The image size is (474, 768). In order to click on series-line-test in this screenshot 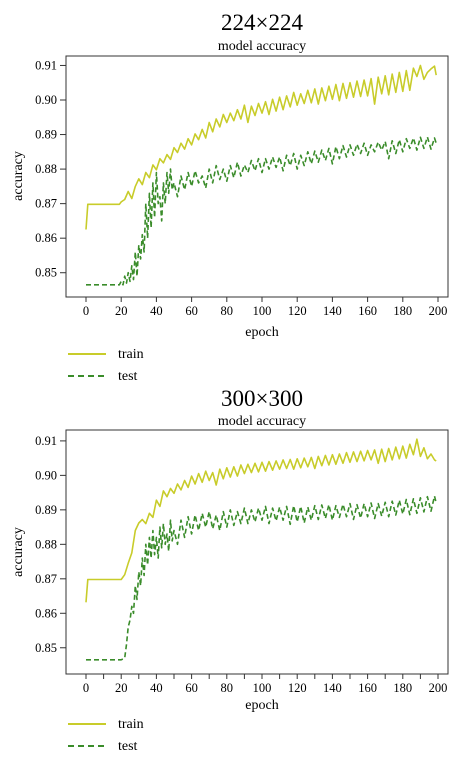, I will do `click(261, 211)`.